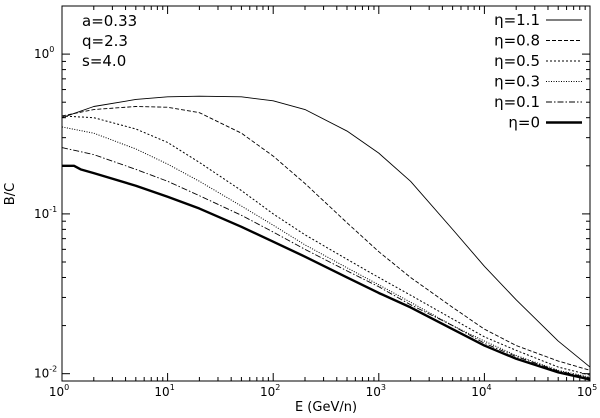 The height and width of the screenshot is (418, 600). What do you see at coordinates (277, 387) in the screenshot?
I see `x-tick-exponent: 2` at bounding box center [277, 387].